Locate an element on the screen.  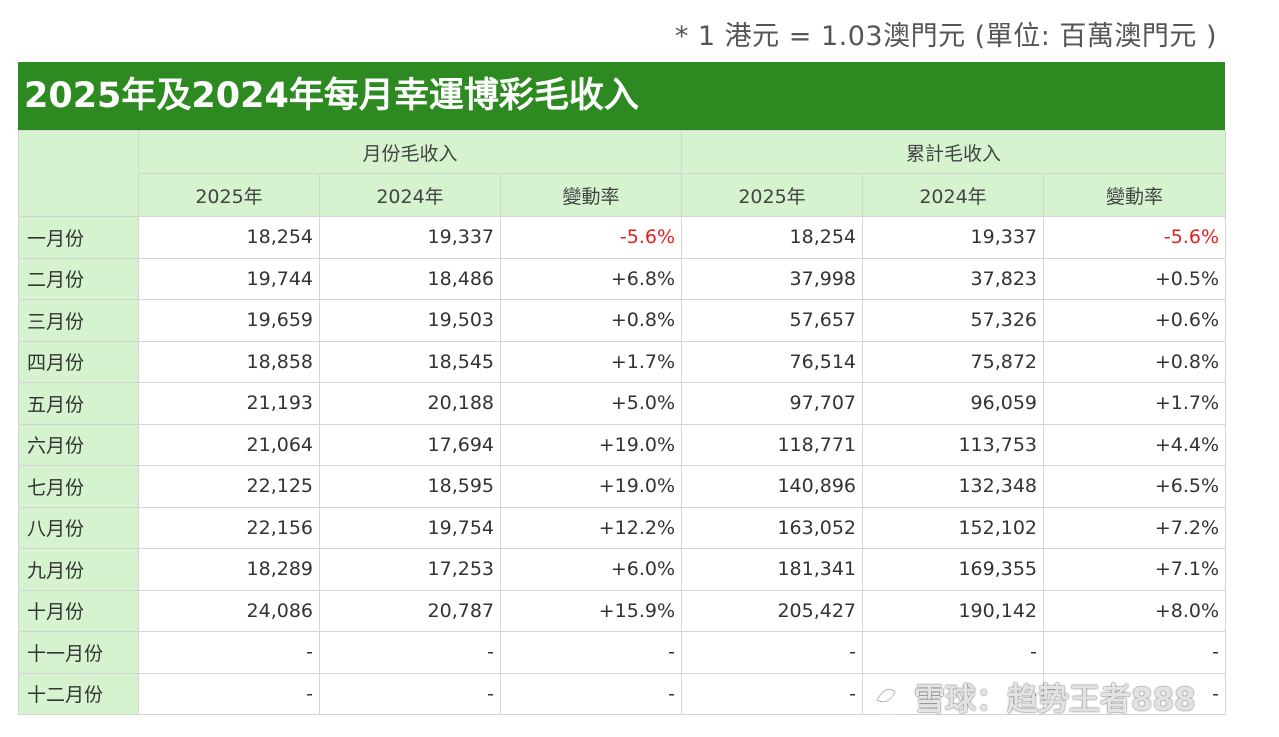
table-row: 三月份 19,659 19,503 +0.8% 57,657 57,326 +0.6% is located at coordinates (622, 320).